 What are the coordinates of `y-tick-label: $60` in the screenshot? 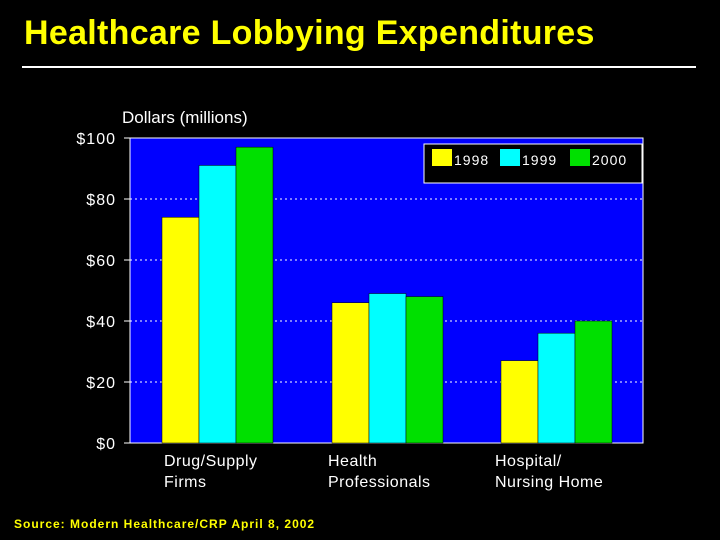 It's located at (101, 261).